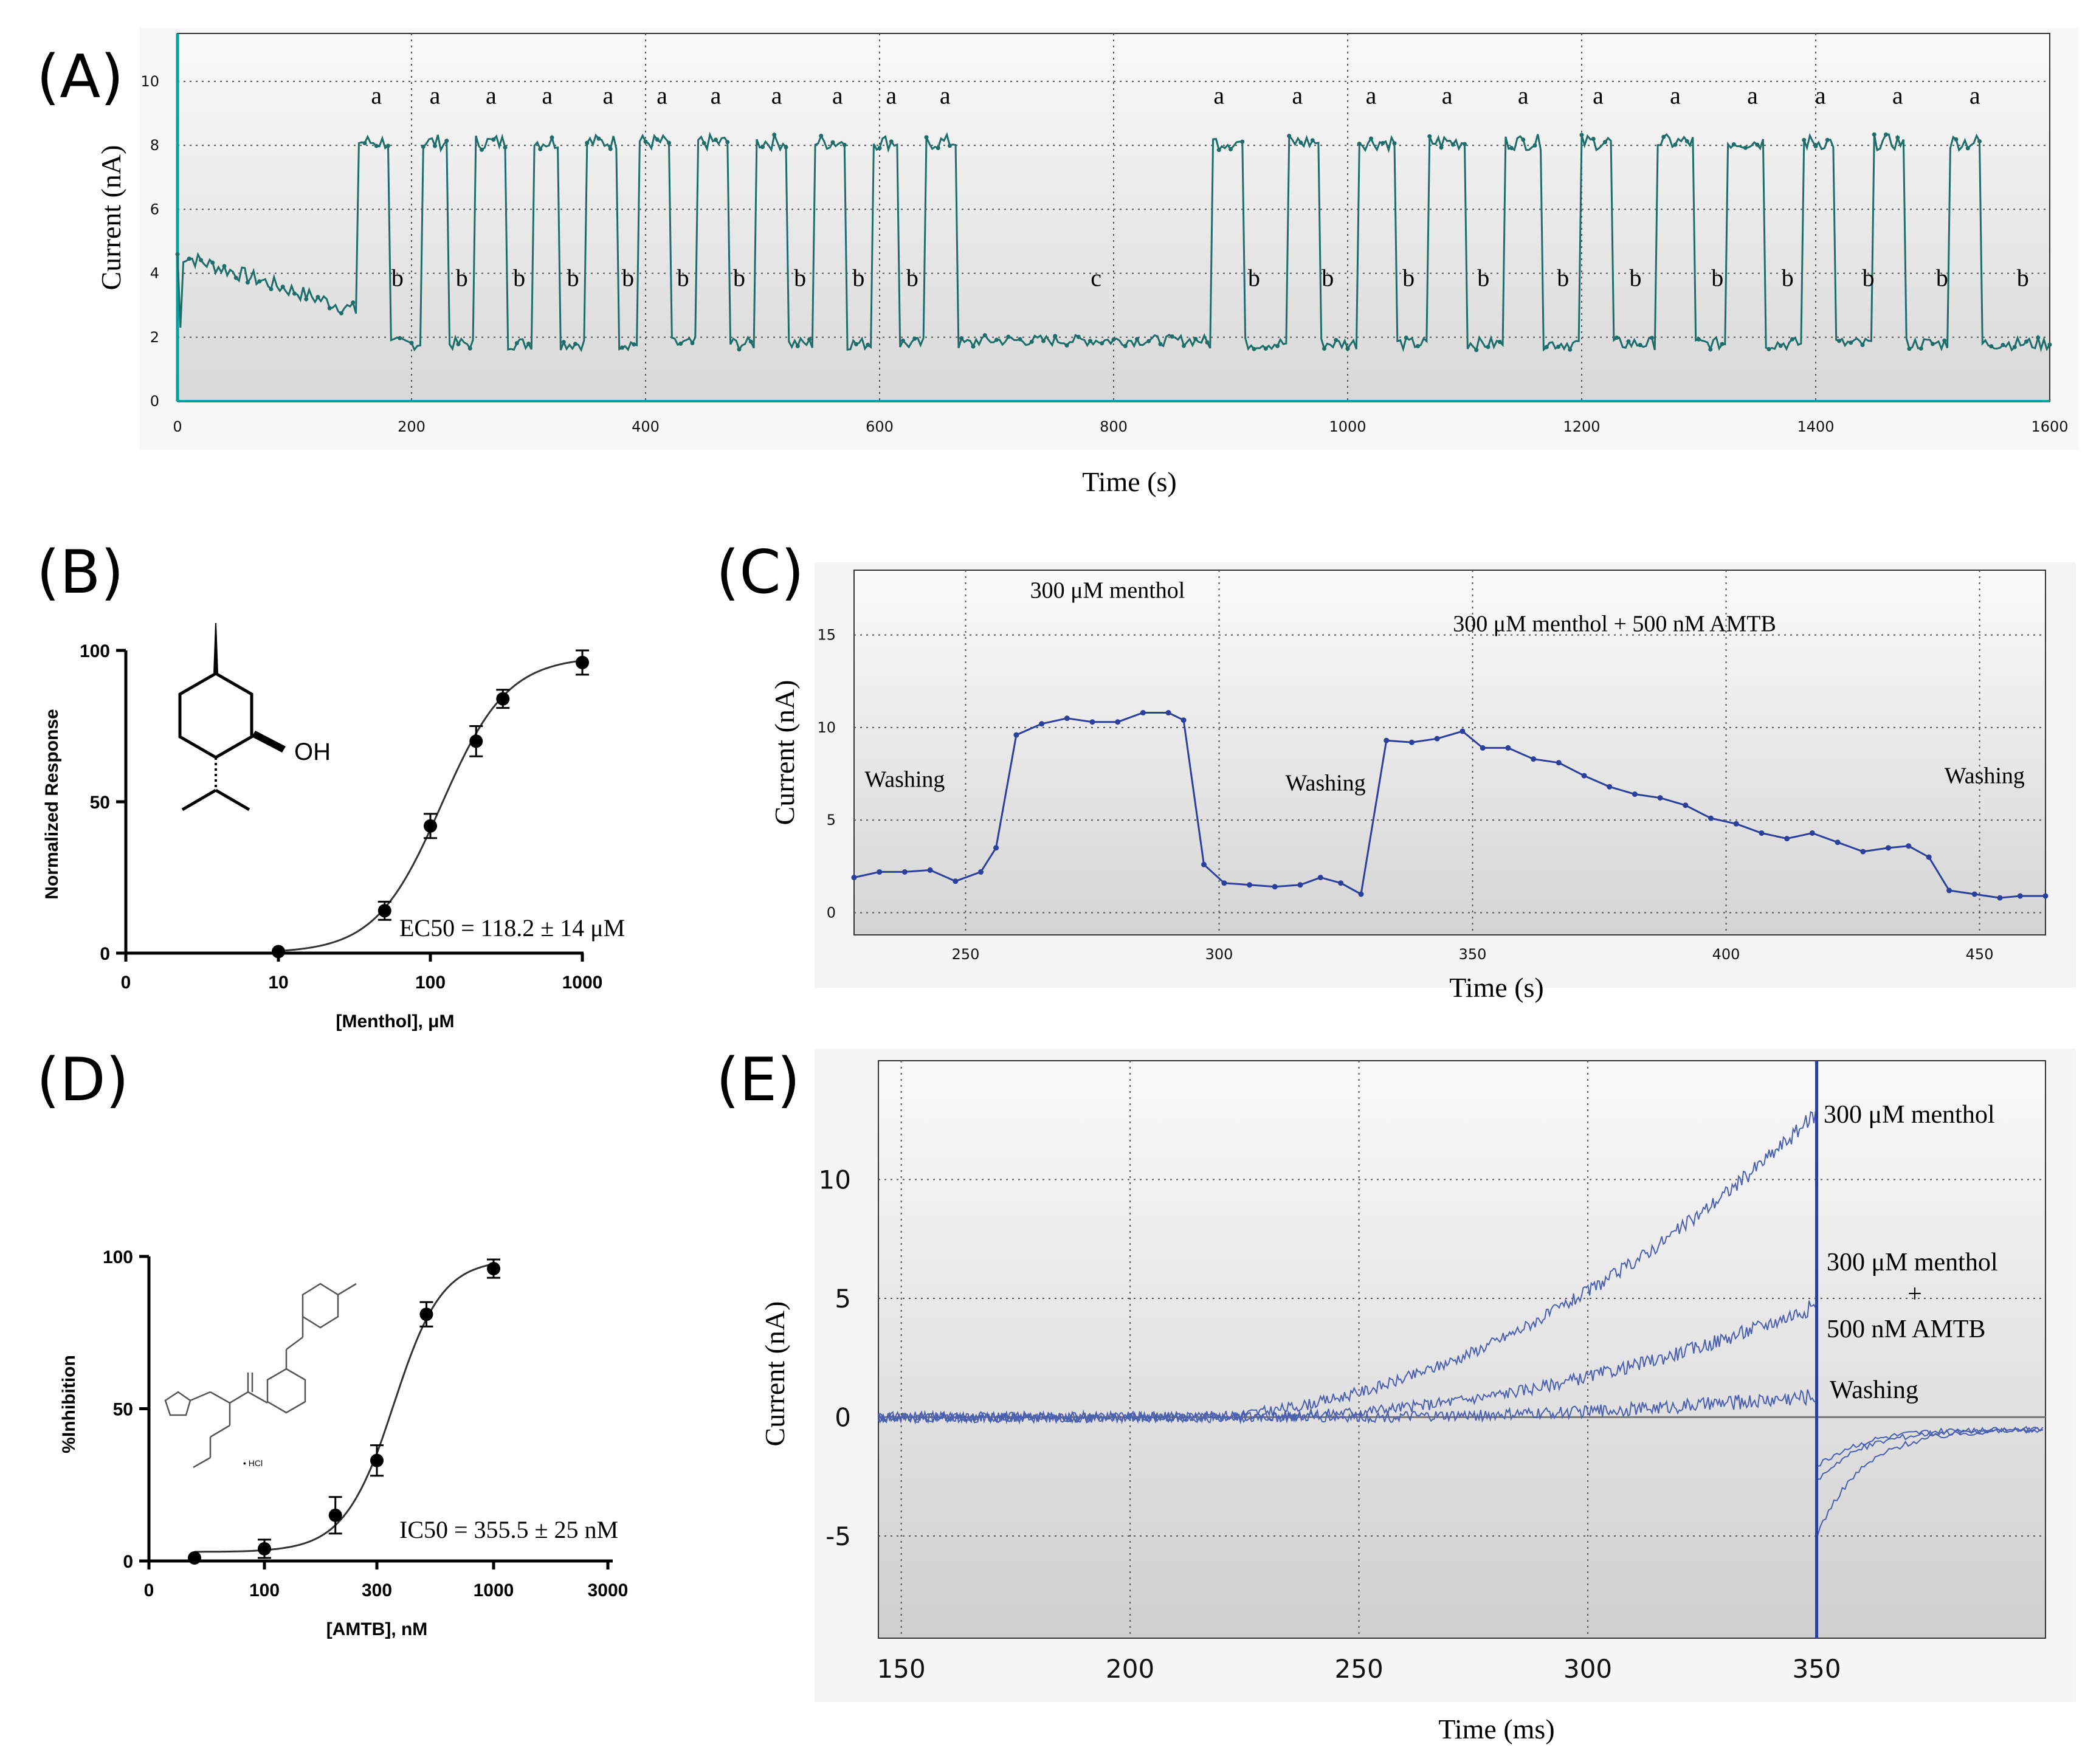 The width and height of the screenshot is (2085, 1764). I want to click on panel-c-y-tick: 15, so click(826, 635).